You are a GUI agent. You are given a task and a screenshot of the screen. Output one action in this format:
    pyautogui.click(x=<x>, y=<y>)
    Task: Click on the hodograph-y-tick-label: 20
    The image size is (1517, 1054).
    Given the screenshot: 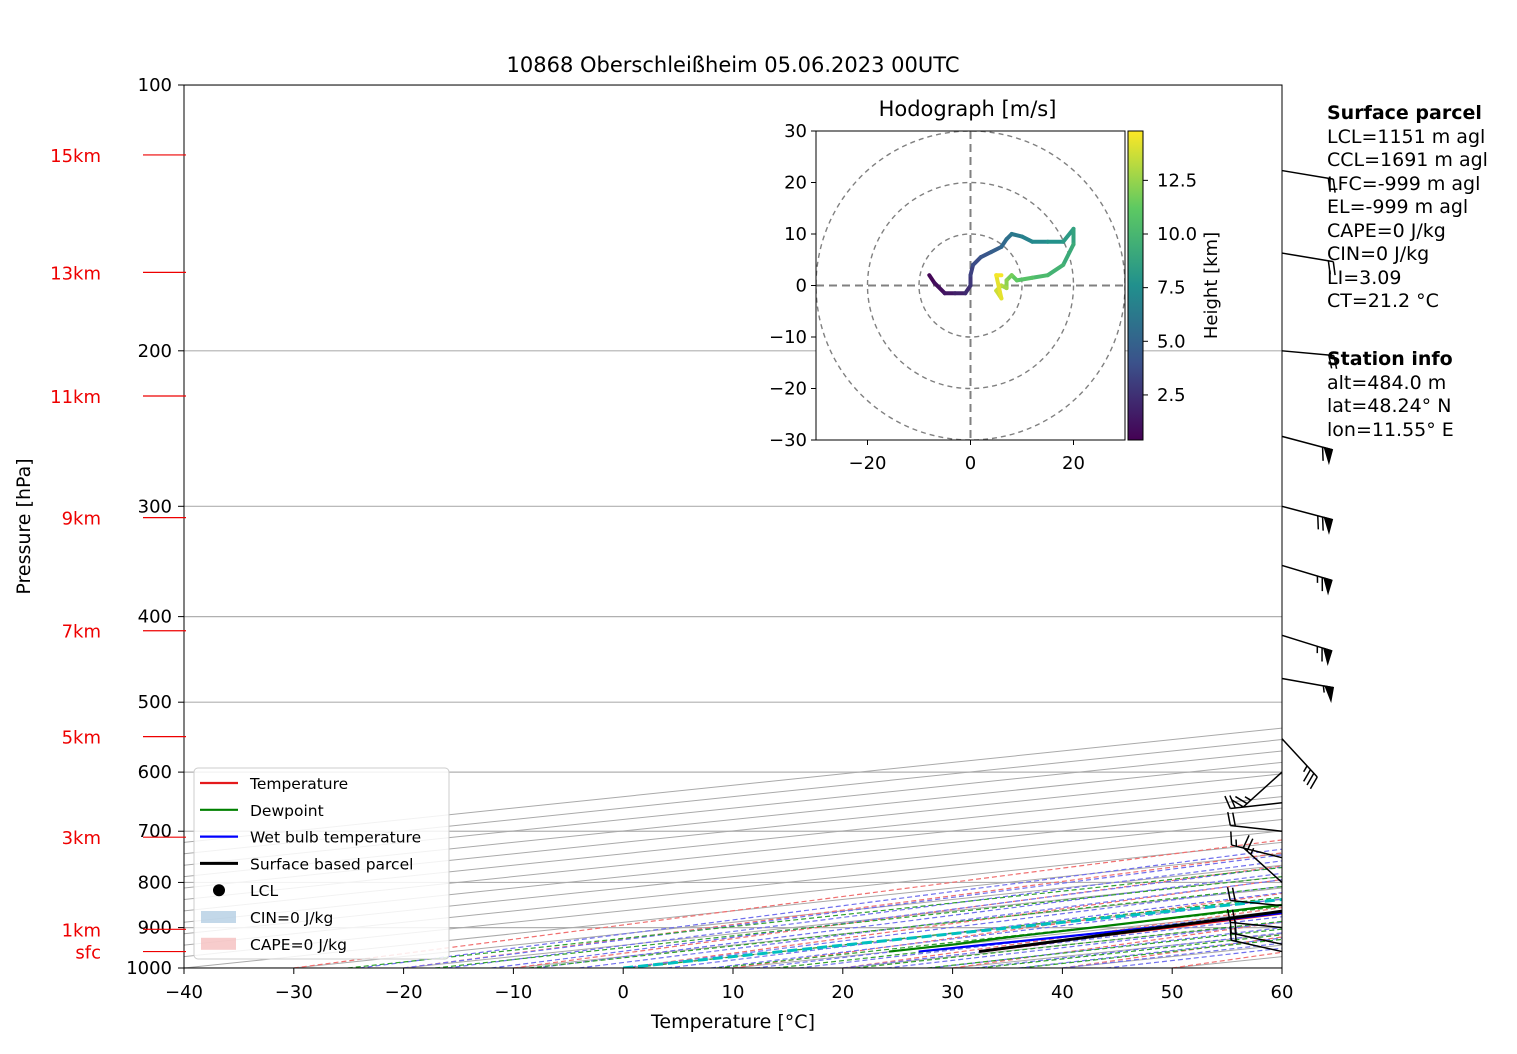 What is the action you would take?
    pyautogui.click(x=795, y=183)
    